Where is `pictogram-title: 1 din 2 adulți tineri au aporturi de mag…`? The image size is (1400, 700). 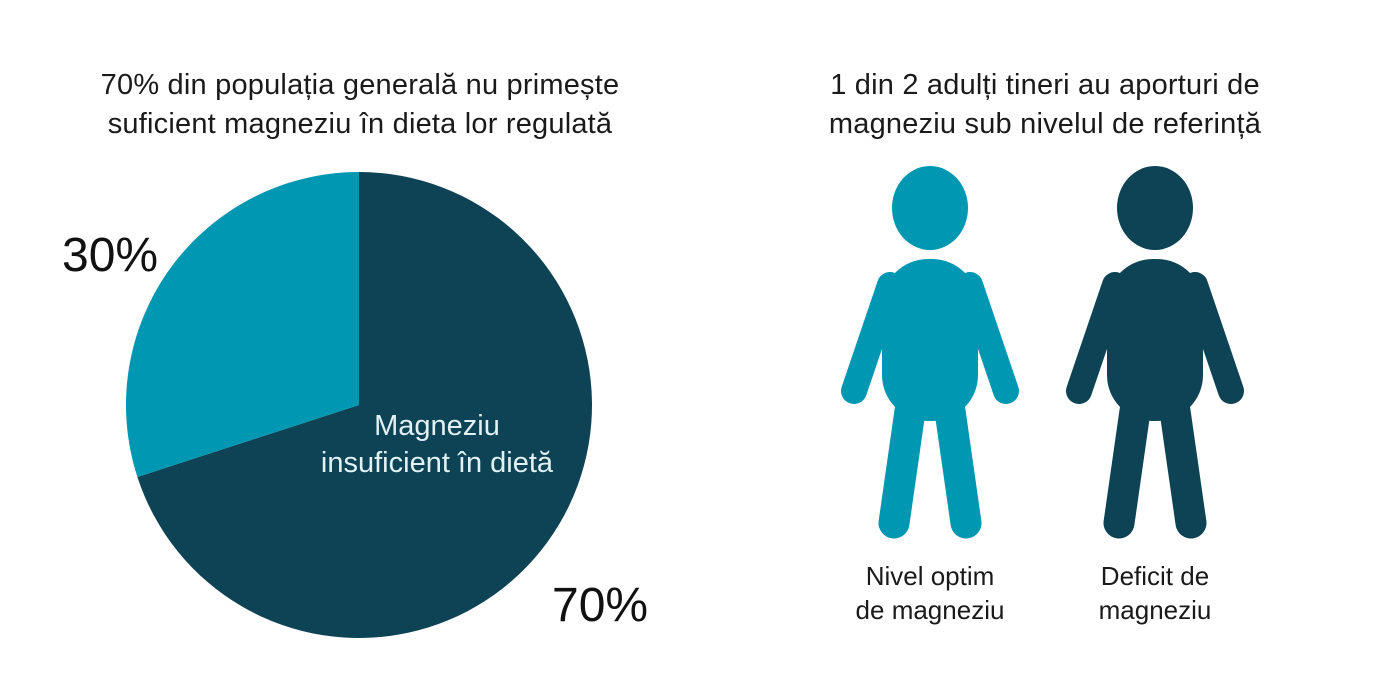 pictogram-title: 1 din 2 adulți tineri au aporturi de mag… is located at coordinates (1045, 105).